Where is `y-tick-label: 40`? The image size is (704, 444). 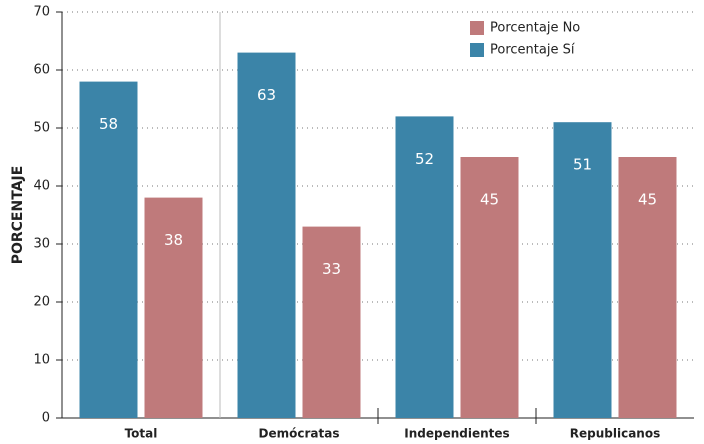 y-tick-label: 40 is located at coordinates (41, 186).